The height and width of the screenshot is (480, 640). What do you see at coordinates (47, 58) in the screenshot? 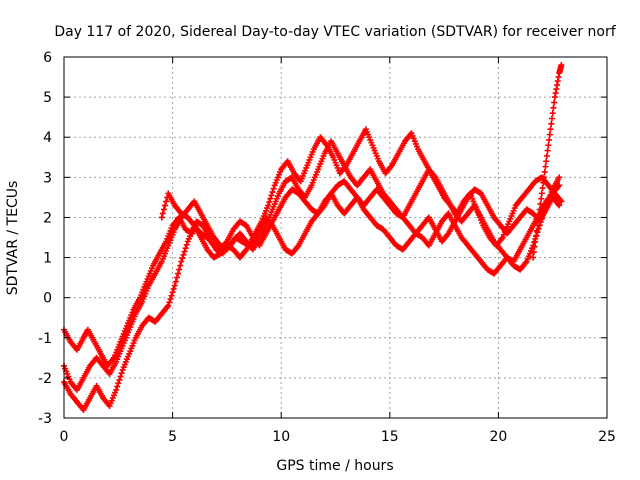
I see `y-tick-label: 6` at bounding box center [47, 58].